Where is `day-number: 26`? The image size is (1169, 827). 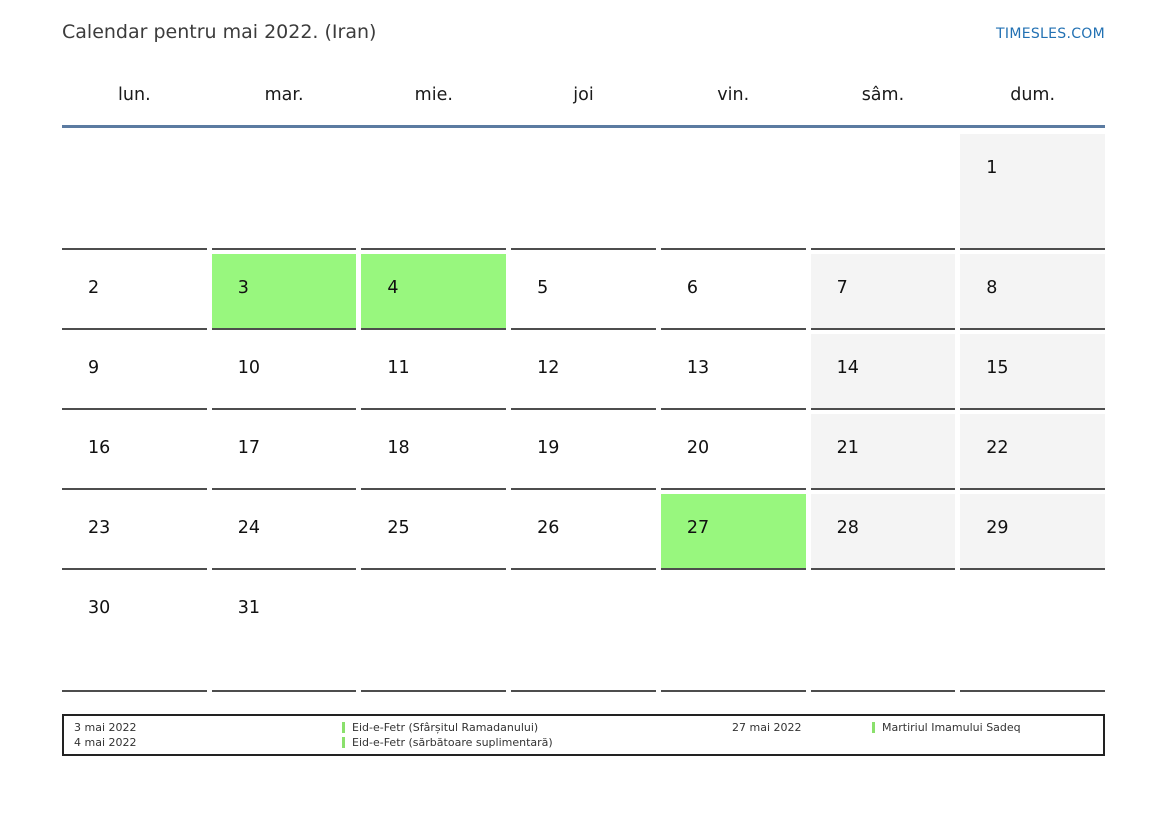
day-number: 26 is located at coordinates (548, 528).